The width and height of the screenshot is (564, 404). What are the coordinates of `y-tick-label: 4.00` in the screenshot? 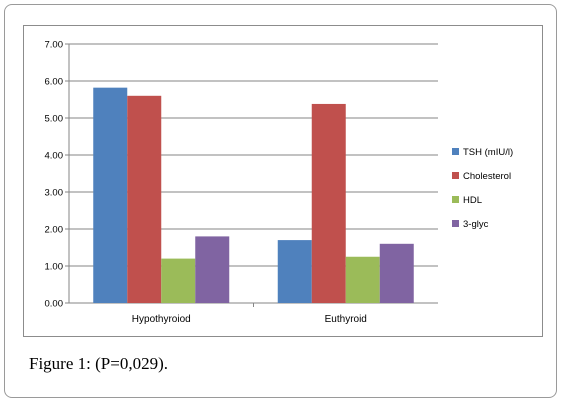 It's located at (54, 156).